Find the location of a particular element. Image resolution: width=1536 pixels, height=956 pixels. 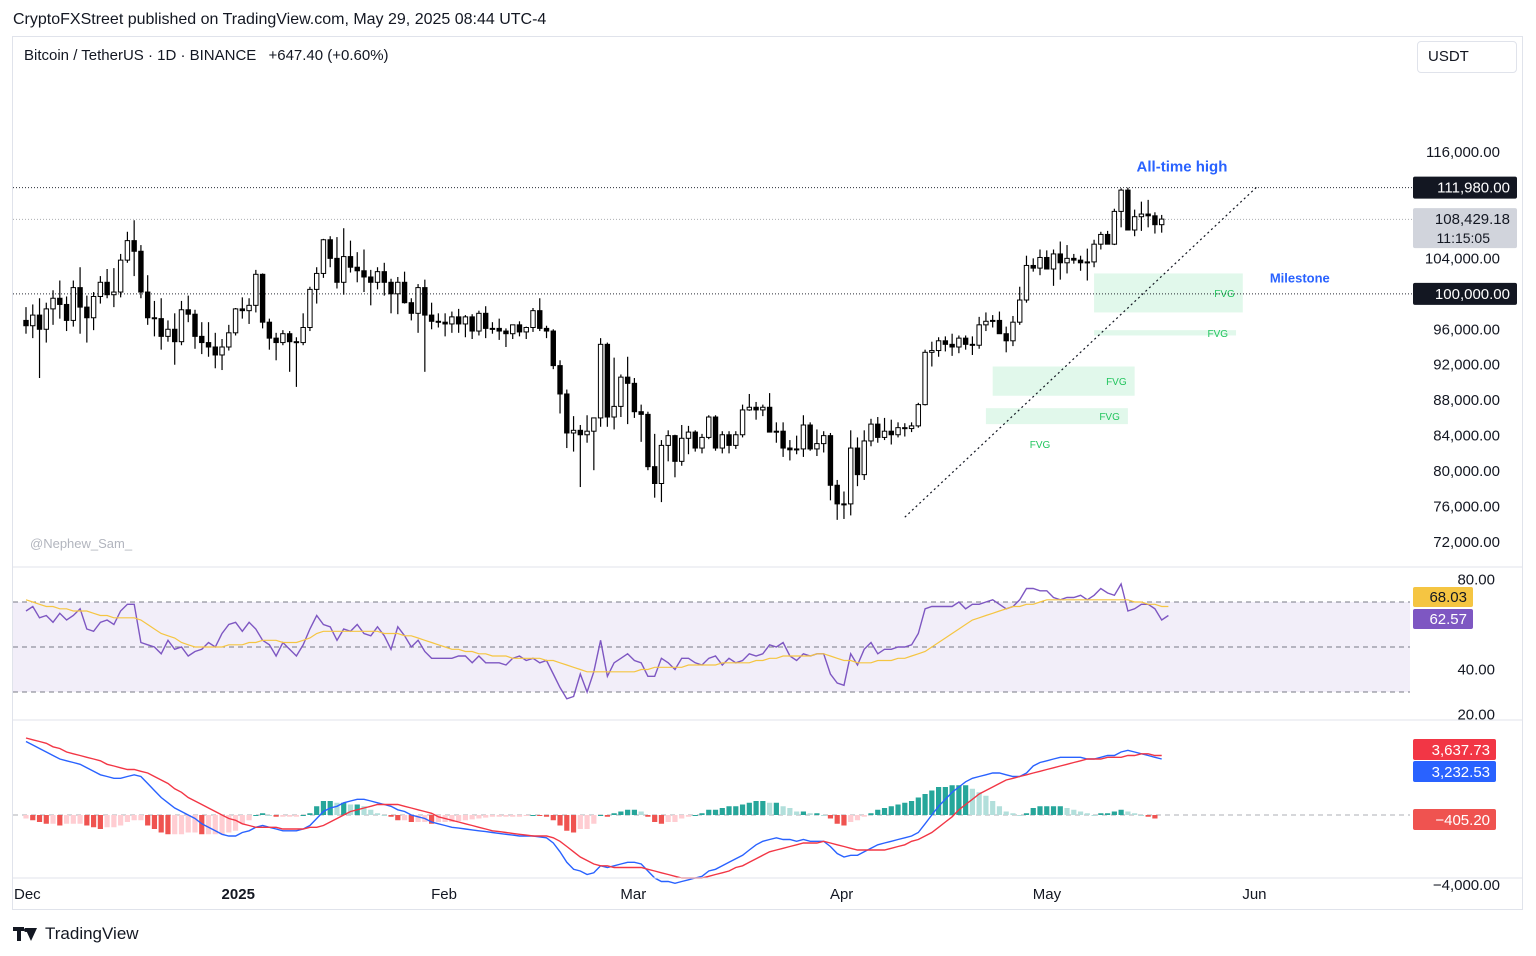

currency-button: USDT is located at coordinates (1467, 57).